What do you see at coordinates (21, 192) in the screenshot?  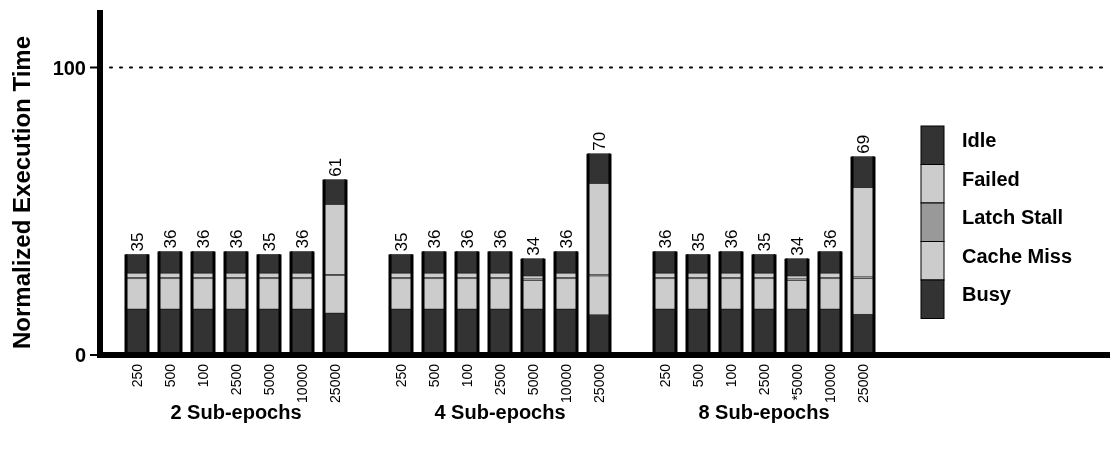 I see `y-axis-title: Normalized Execution Time` at bounding box center [21, 192].